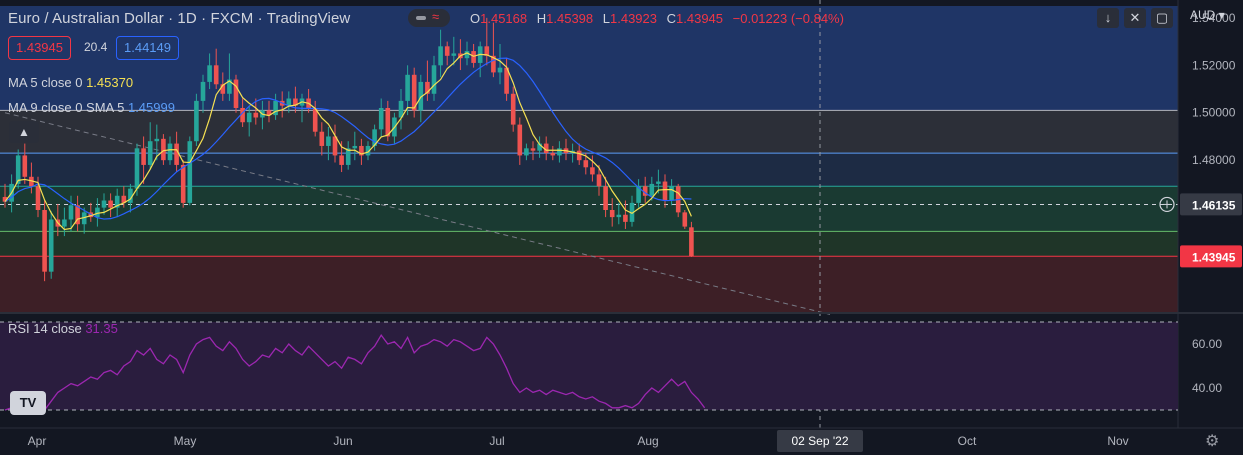  I want to click on compare-toggle: ≈, so click(429, 18).